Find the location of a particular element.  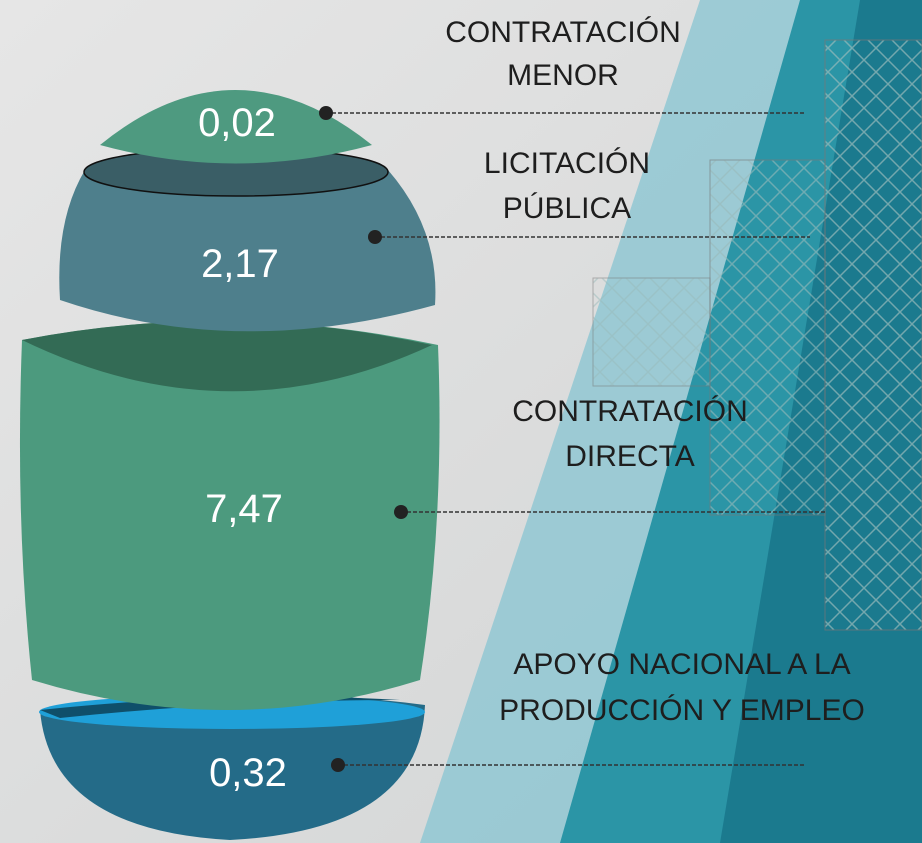

segment-label: PRODUCCIÓN Y EMPLEO is located at coordinates (682, 710).